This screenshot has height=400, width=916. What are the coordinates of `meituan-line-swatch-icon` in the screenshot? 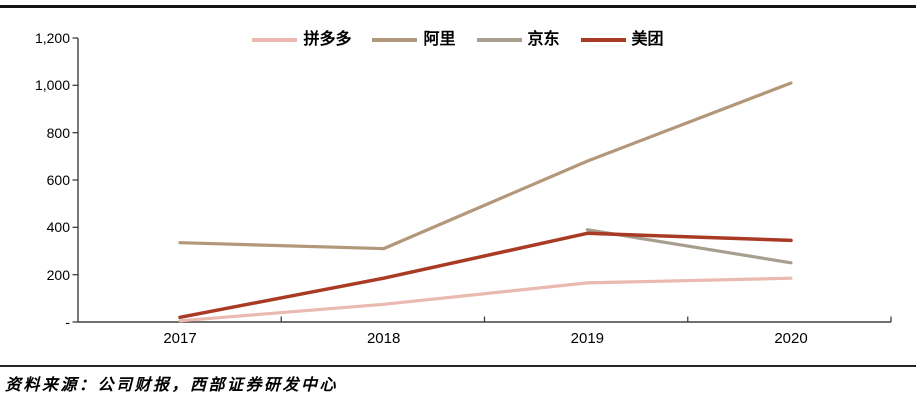 It's located at (603, 40).